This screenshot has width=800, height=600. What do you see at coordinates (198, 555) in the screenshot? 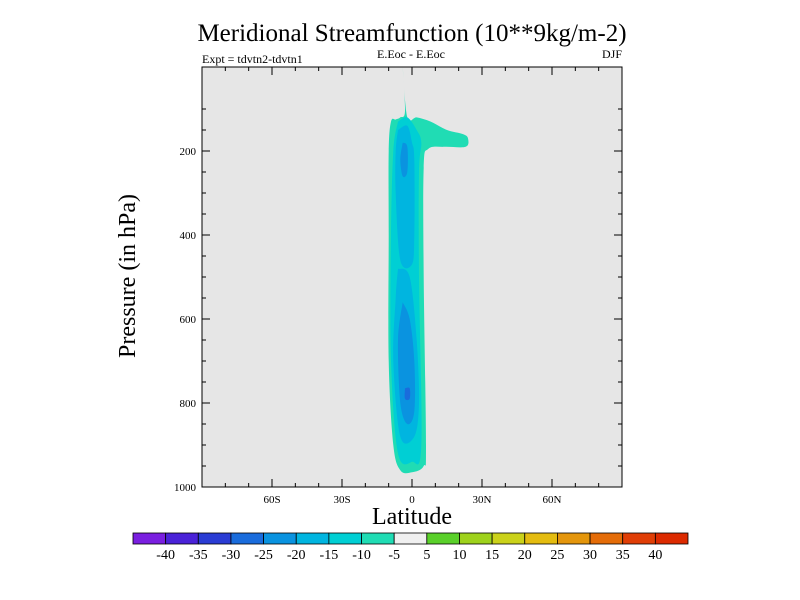
I see `colorbar-label: -35` at bounding box center [198, 555].